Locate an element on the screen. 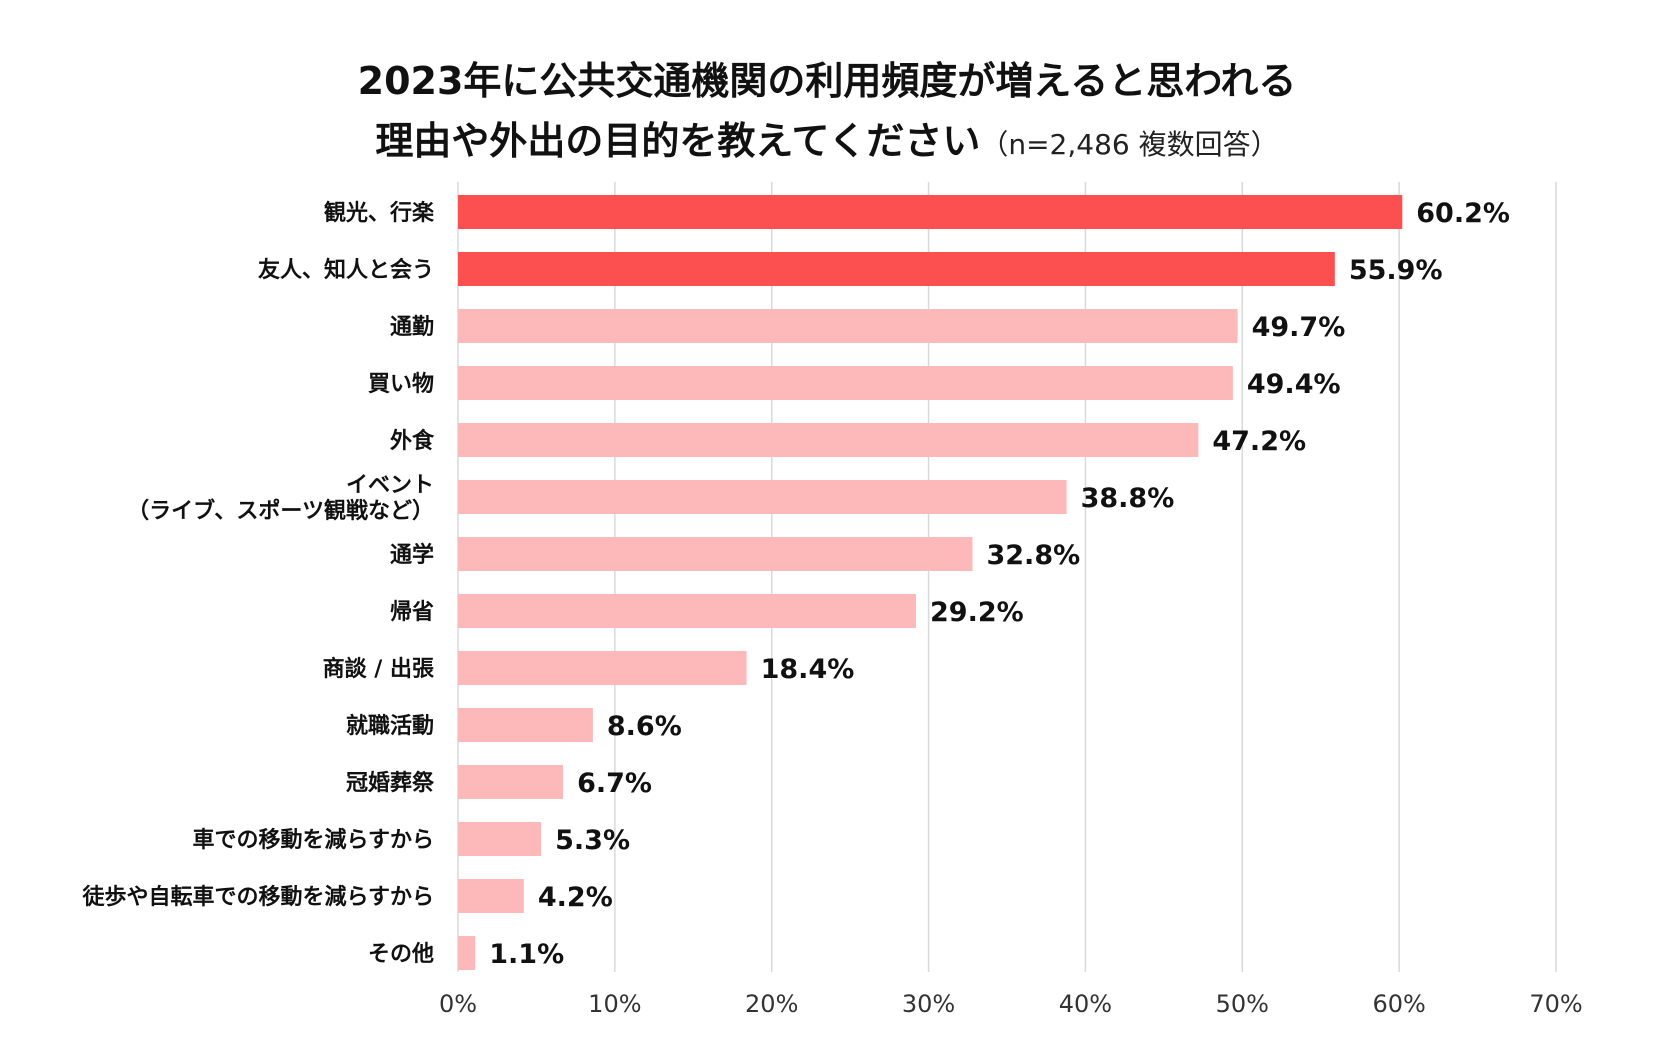  category-label-1: 友人、知人と会う is located at coordinates (346, 270).